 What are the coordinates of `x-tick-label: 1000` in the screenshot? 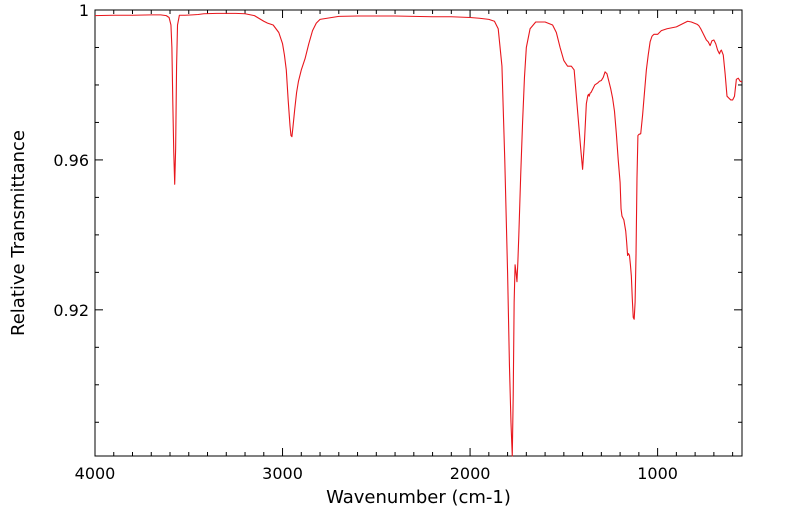 It's located at (657, 473).